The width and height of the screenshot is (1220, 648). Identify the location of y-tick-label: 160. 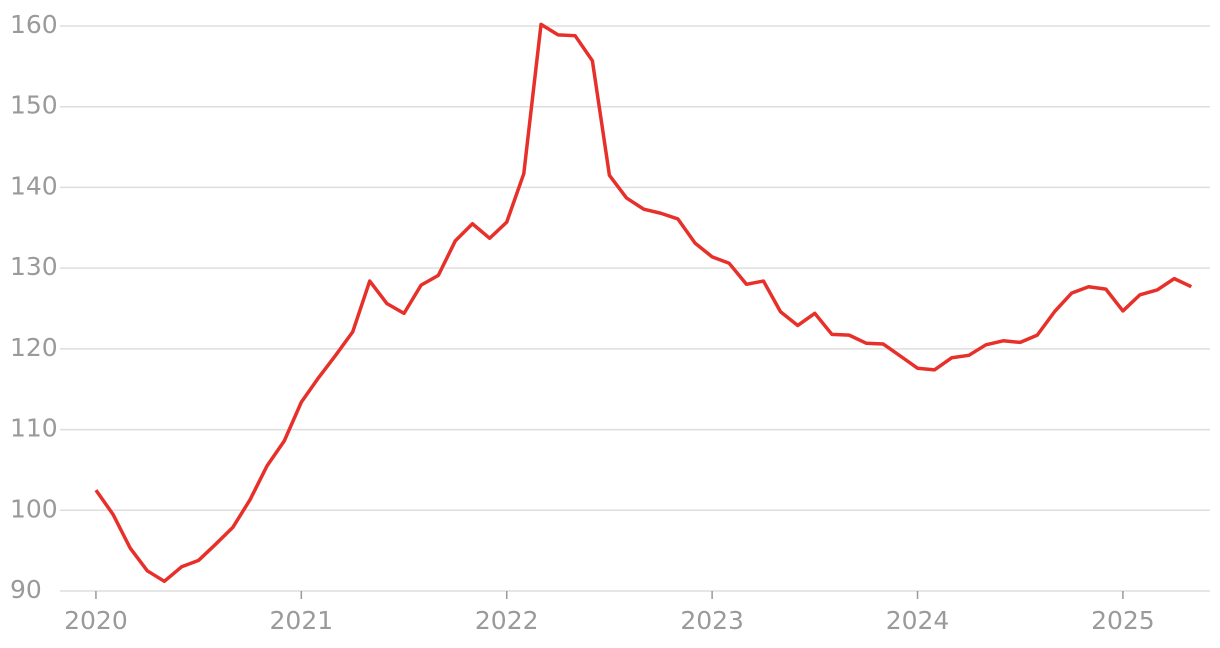
(34, 24).